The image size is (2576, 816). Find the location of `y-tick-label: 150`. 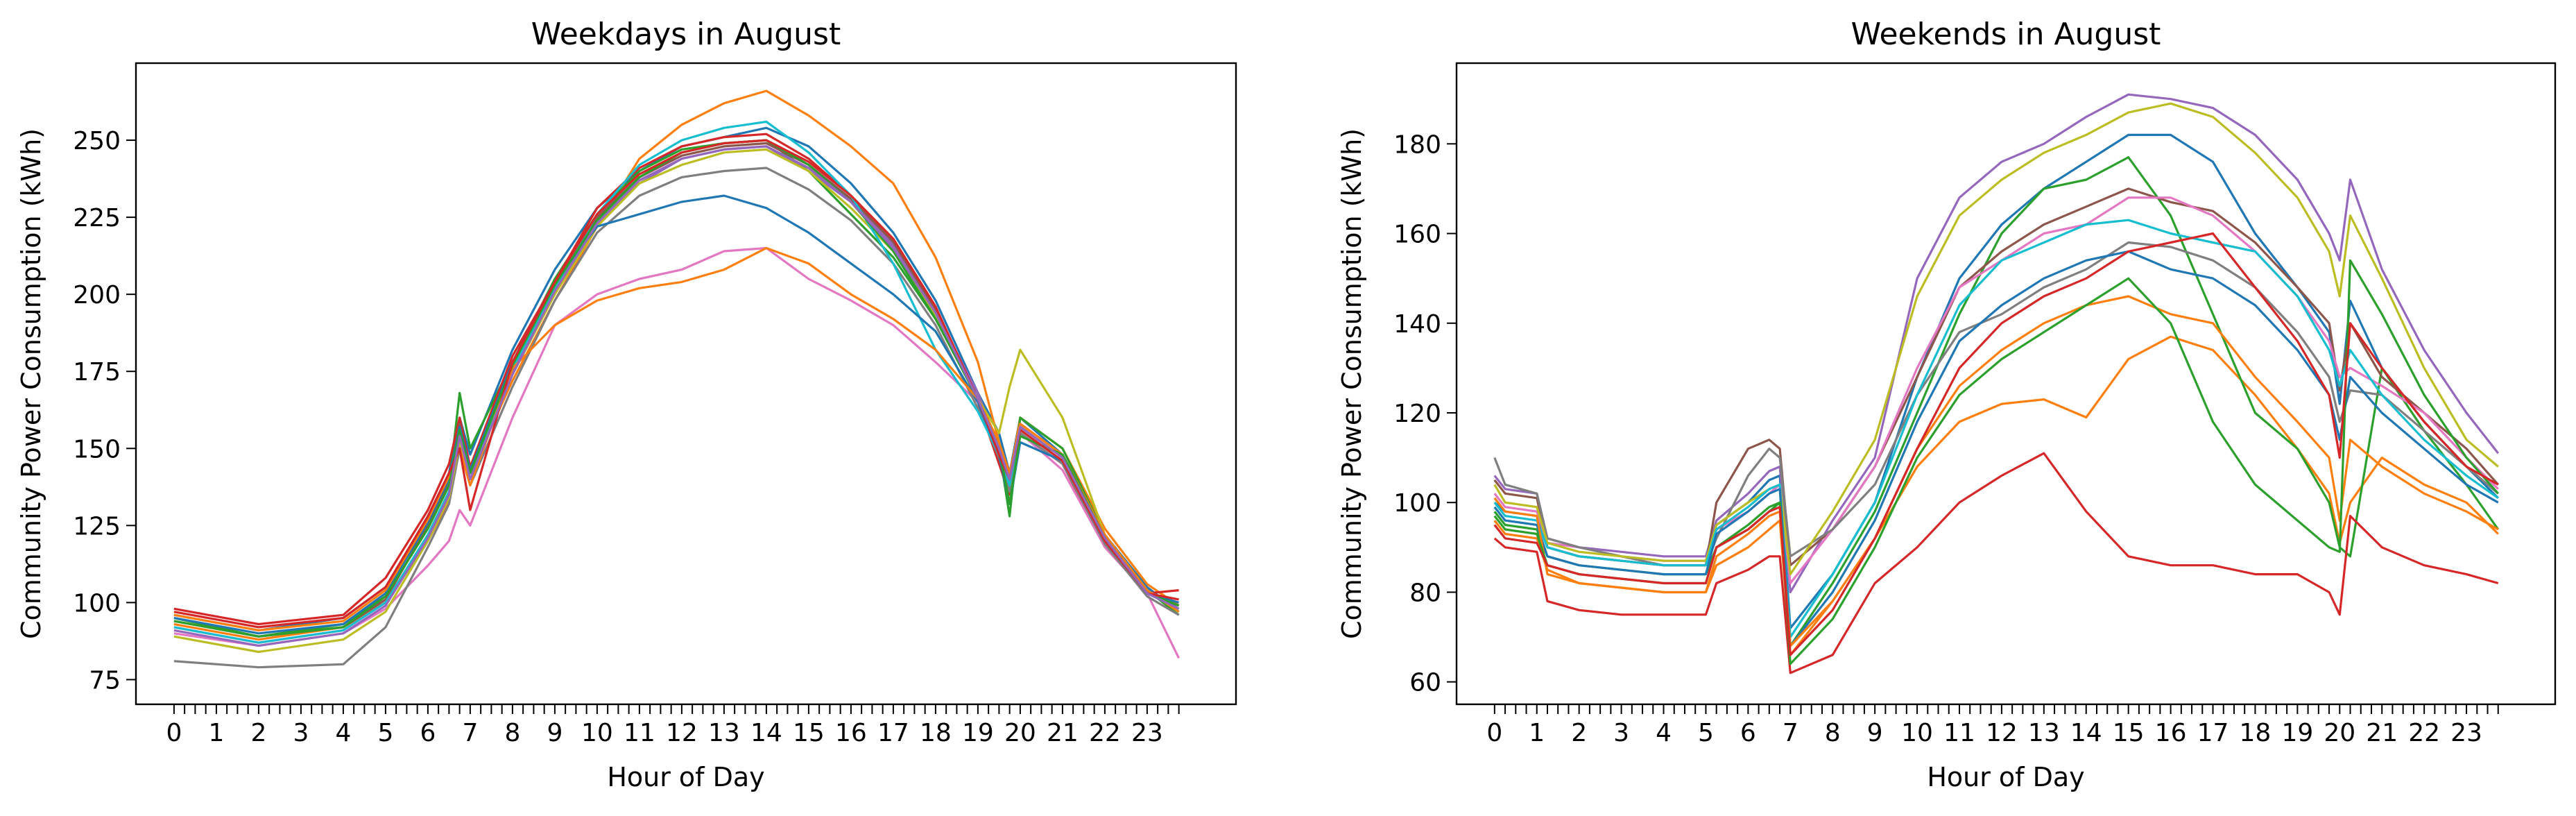

y-tick-label: 150 is located at coordinates (97, 449).